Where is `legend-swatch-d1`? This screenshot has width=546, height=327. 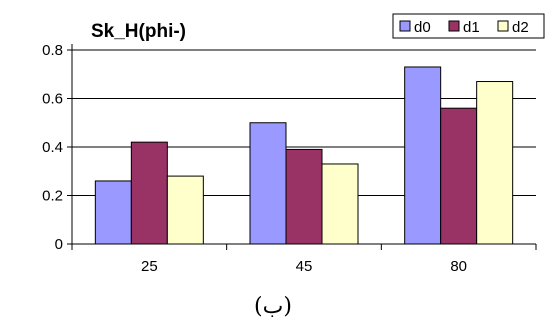 legend-swatch-d1 is located at coordinates (454, 26).